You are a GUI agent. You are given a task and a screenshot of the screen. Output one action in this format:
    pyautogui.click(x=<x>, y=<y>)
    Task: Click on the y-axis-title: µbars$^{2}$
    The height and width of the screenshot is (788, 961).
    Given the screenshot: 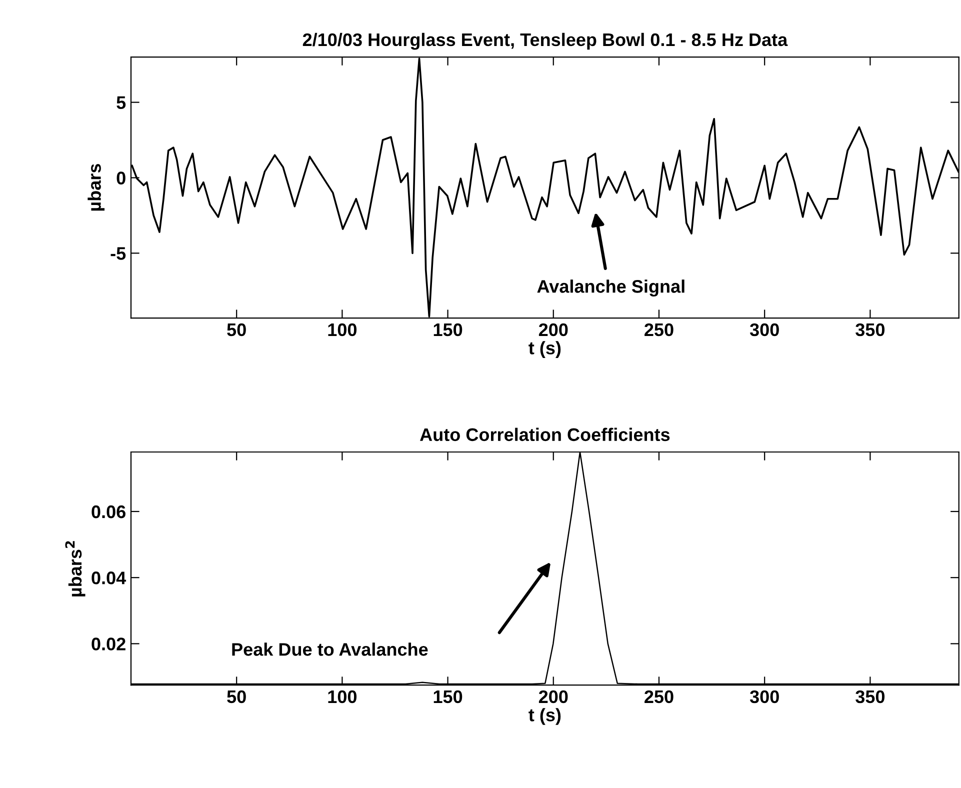 What is the action you would take?
    pyautogui.click(x=75, y=568)
    